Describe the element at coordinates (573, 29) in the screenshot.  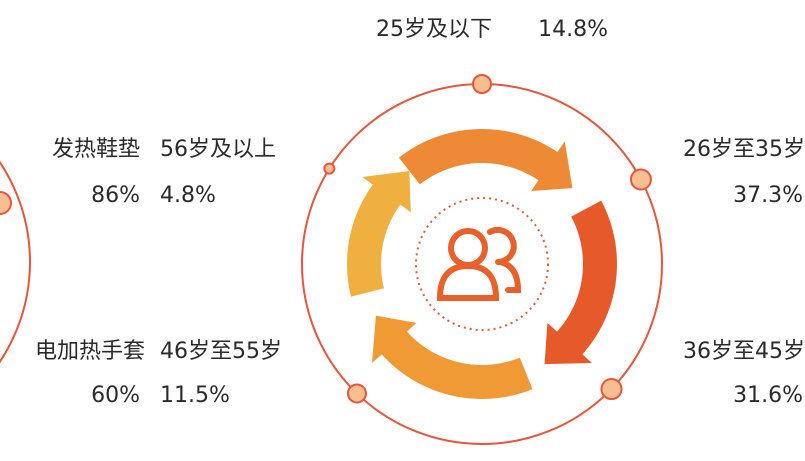
I see `age-value: 14.8%` at that location.